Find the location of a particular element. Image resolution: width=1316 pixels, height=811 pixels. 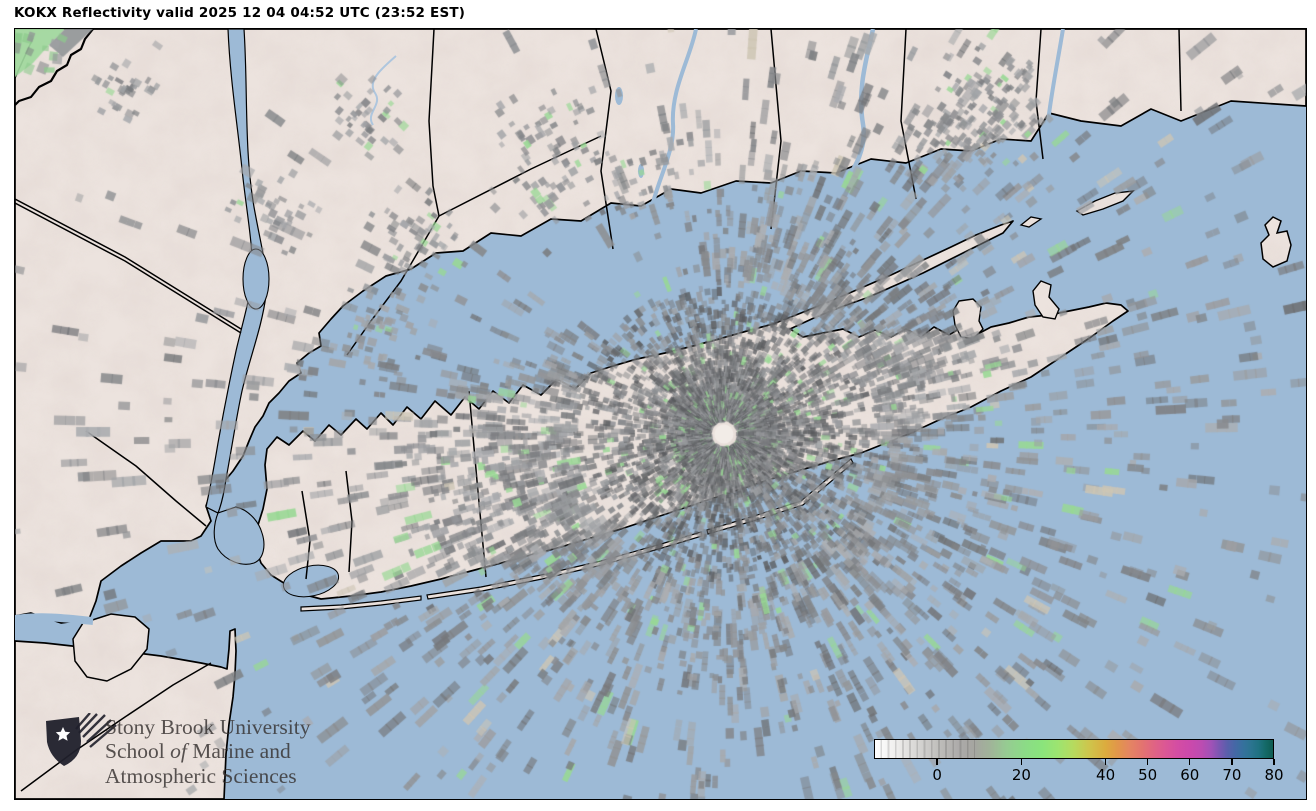

colorbar-tick-label: 40 is located at coordinates (1106, 775).